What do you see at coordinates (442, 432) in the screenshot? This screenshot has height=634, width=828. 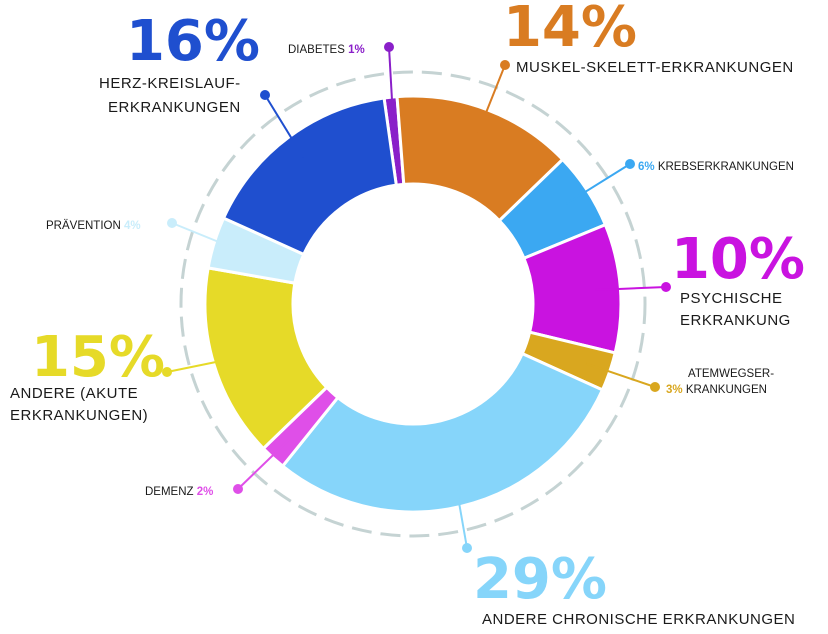 I see `slice-chronische` at bounding box center [442, 432].